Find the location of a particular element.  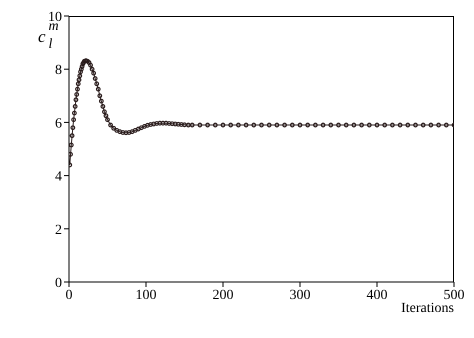

x-tick-label: 400 is located at coordinates (377, 295).